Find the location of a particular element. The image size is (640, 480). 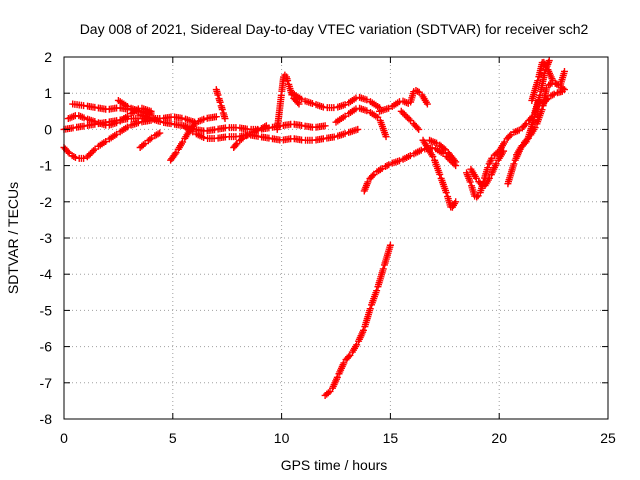

y-tick-label: -3 is located at coordinates (46, 238).